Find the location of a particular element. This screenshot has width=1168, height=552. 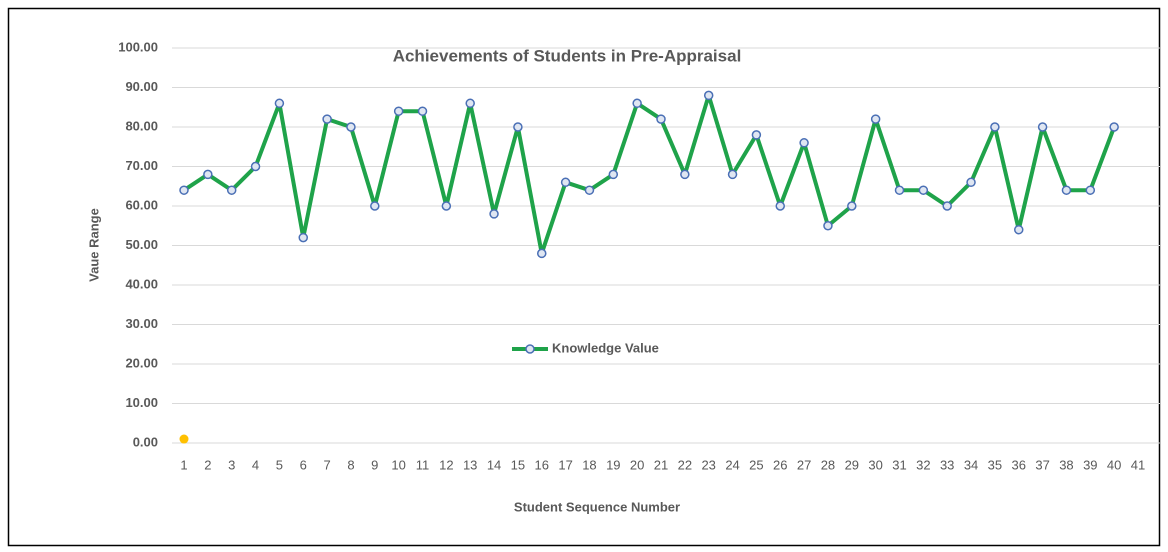

x-tick-label: 34 is located at coordinates (971, 464).